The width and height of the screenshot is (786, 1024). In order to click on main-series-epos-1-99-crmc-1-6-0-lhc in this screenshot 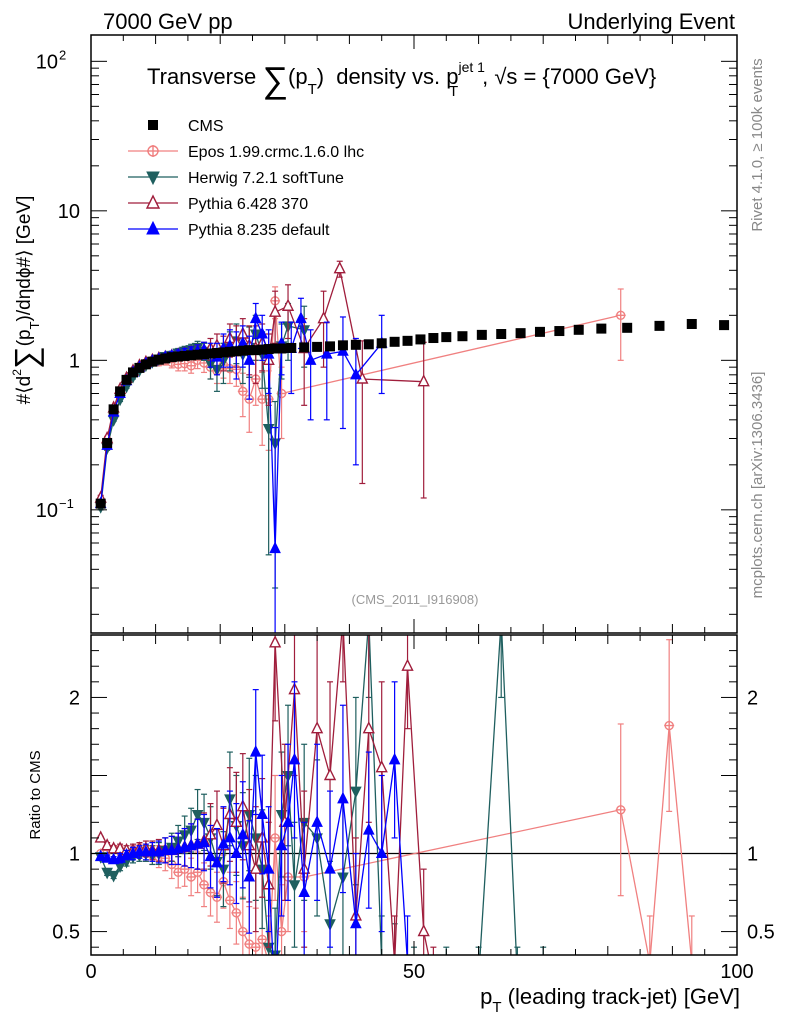, I will do `click(360, 397)`.